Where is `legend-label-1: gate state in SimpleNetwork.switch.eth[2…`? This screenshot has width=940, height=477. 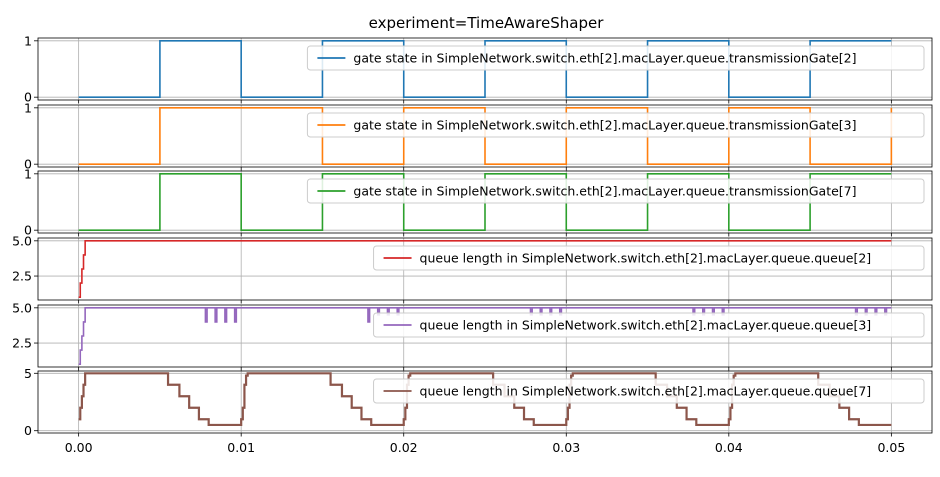
legend-label-1: gate state in SimpleNetwork.switch.eth[2… is located at coordinates (604, 58).